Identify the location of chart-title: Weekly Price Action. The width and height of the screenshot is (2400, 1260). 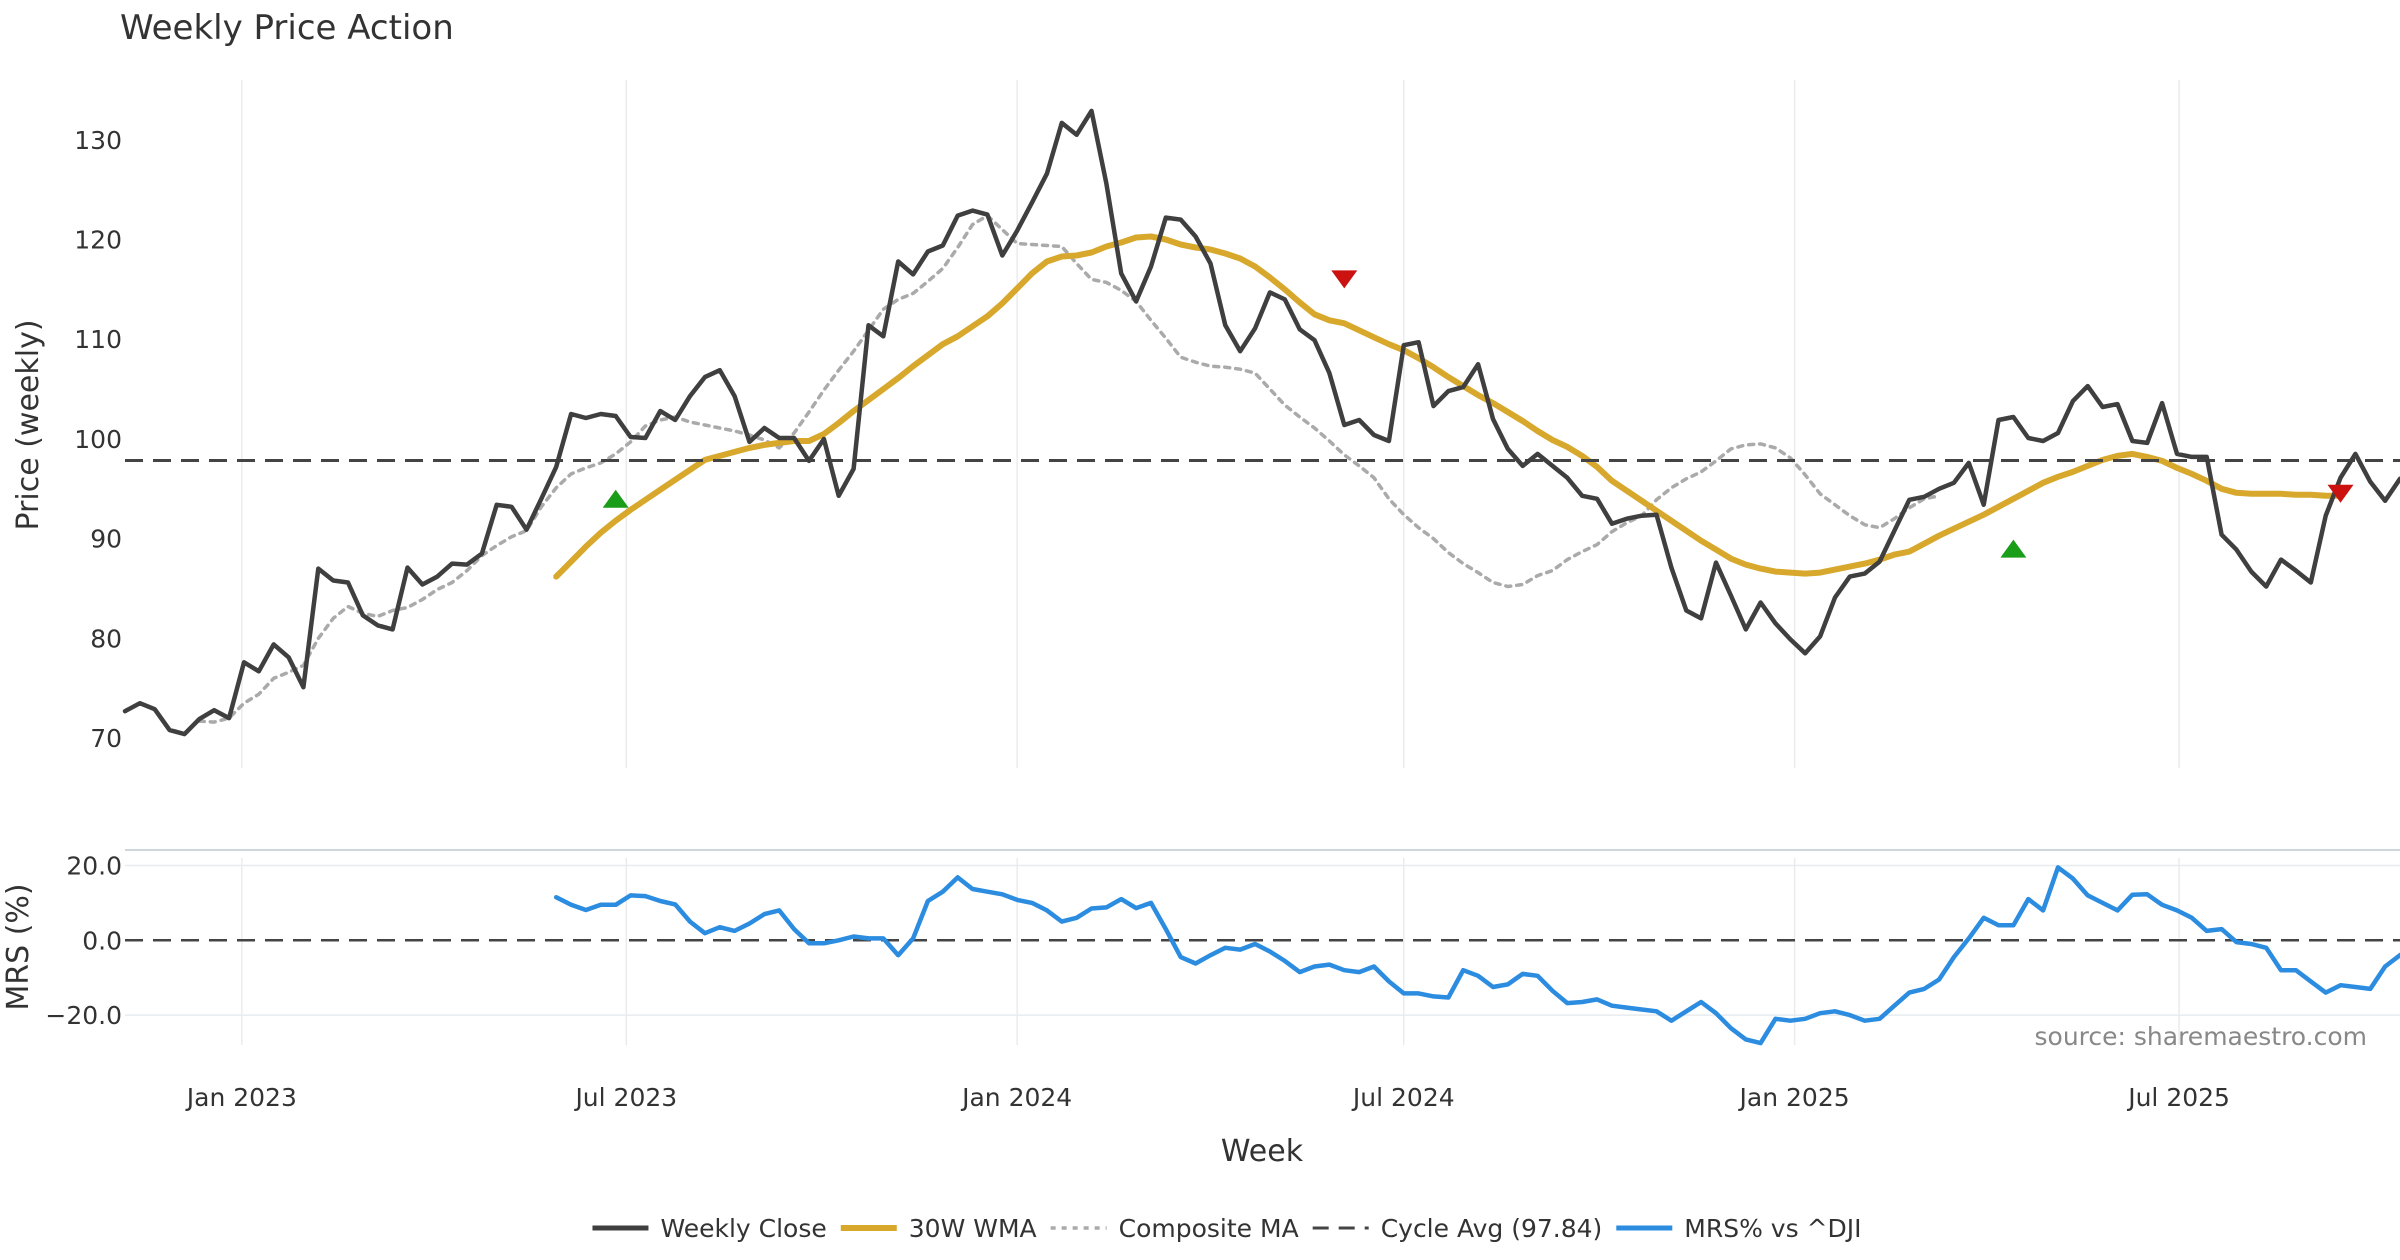
(287, 28).